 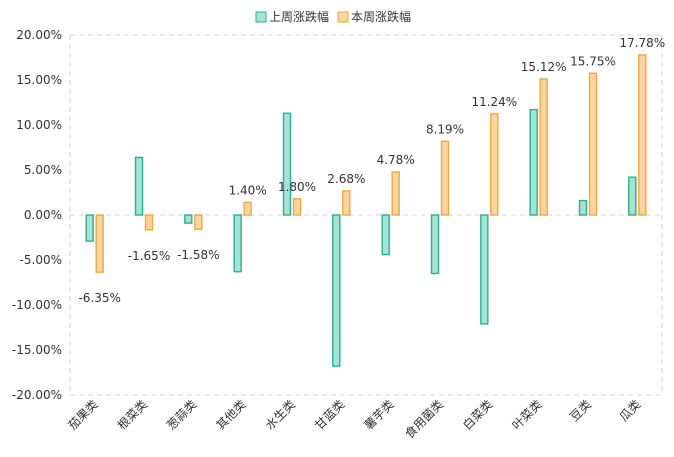 I want to click on x-tick-label: 葱蒜类, so click(x=181, y=414).